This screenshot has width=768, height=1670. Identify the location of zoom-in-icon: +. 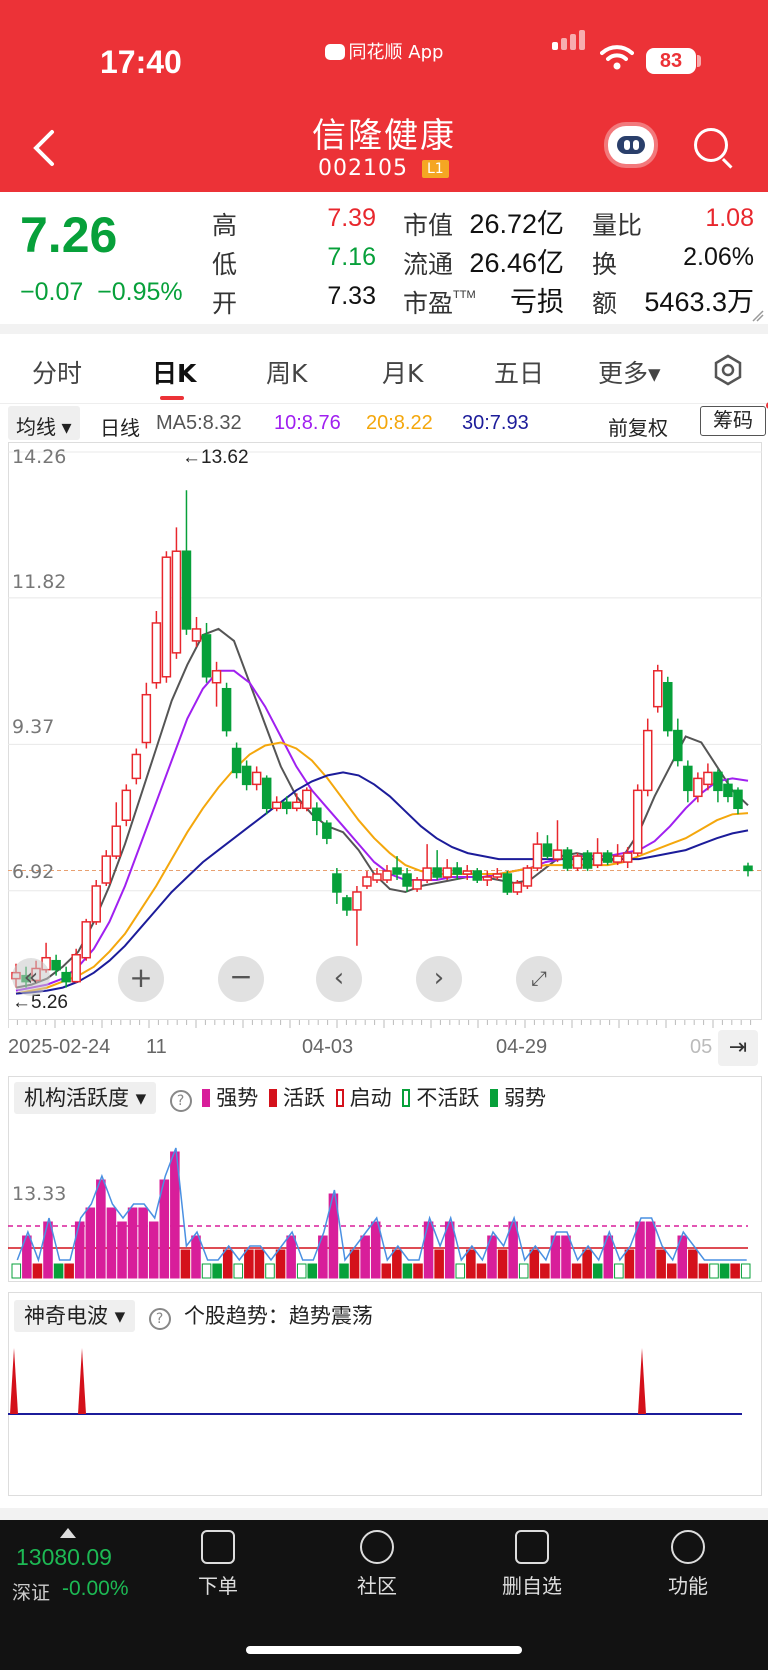
(141, 979).